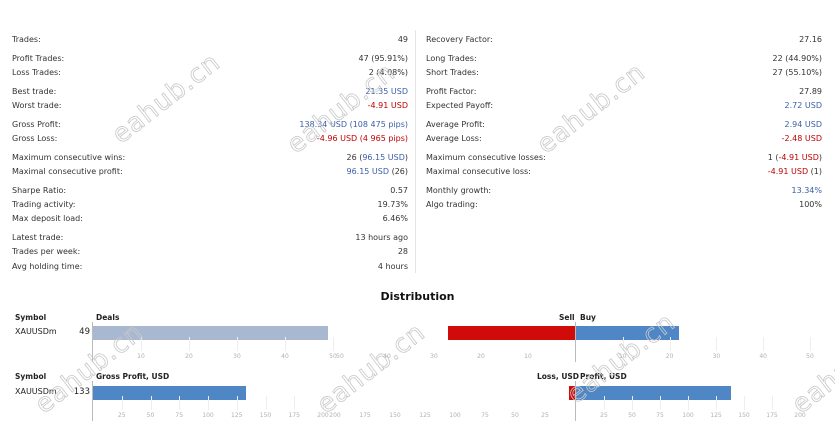 The image size is (835, 427). What do you see at coordinates (528, 356) in the screenshot?
I see `sell-axis-tick-label: 10` at bounding box center [528, 356].